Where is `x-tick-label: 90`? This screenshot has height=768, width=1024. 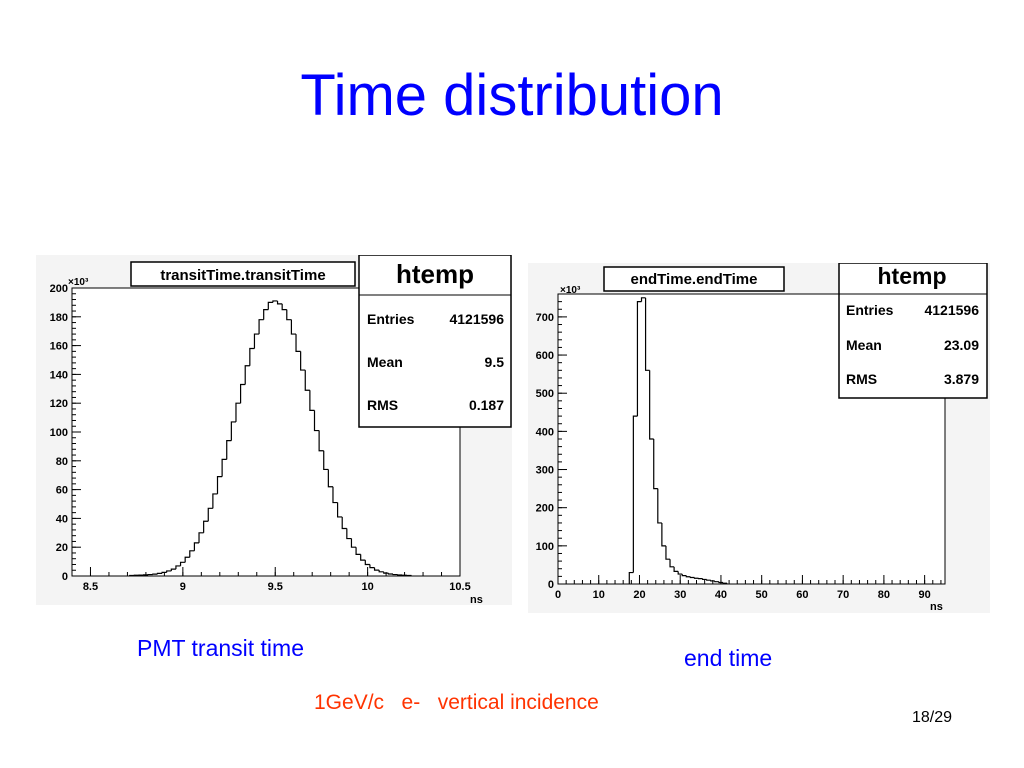
x-tick-label: 90 is located at coordinates (925, 595).